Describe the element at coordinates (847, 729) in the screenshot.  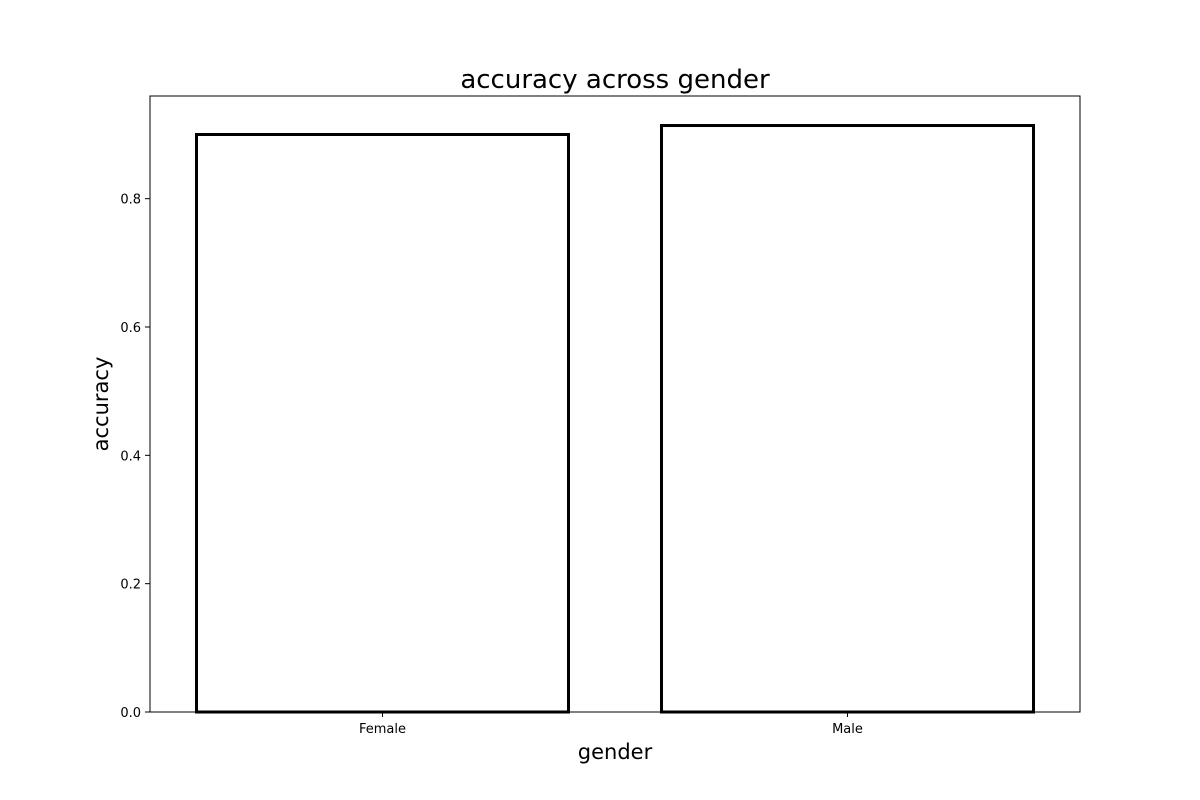
I see `x-tick-label-male: Male` at that location.